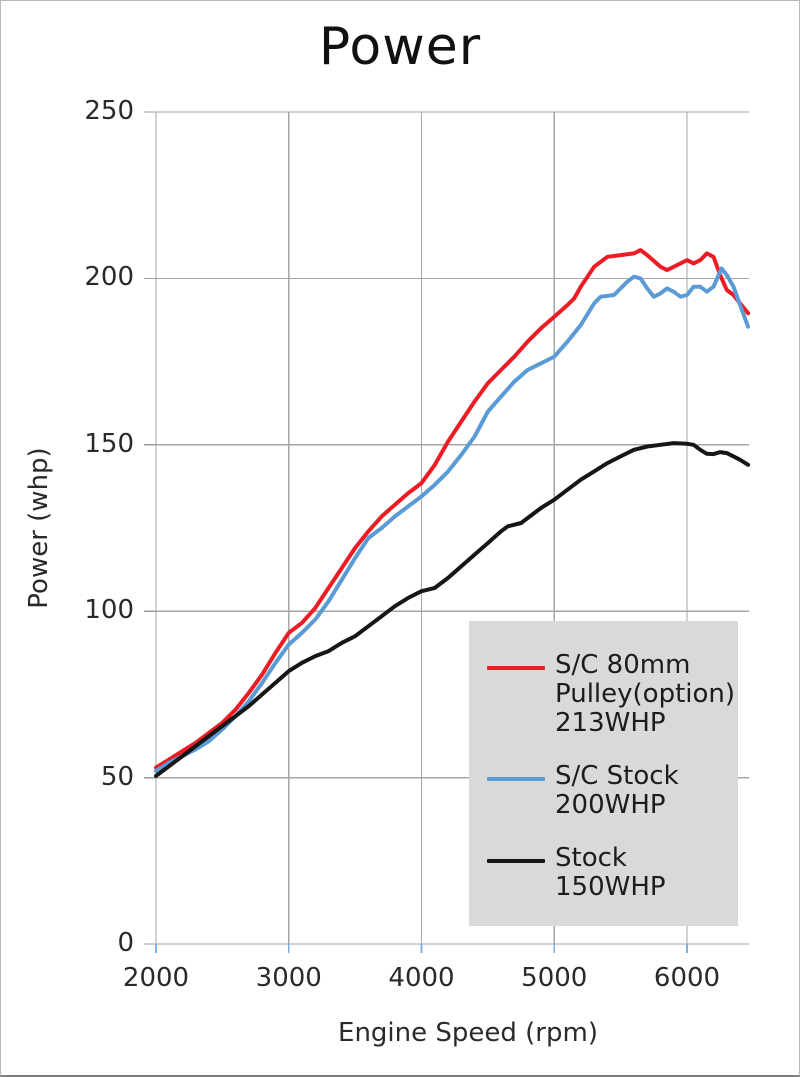 The height and width of the screenshot is (1077, 800). What do you see at coordinates (288, 978) in the screenshot?
I see `x-tick-label: 3000` at bounding box center [288, 978].